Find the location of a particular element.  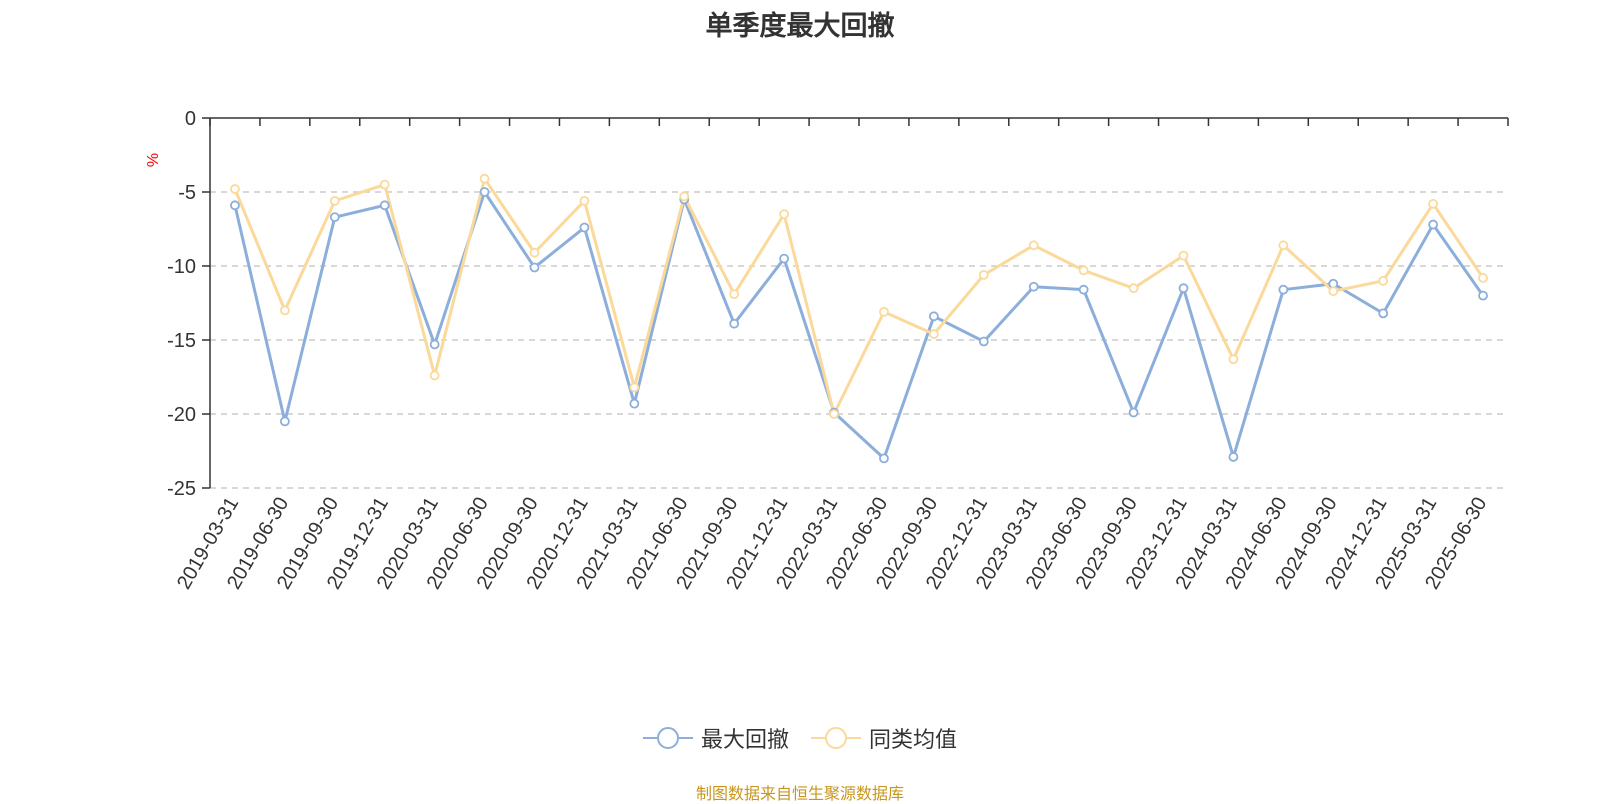

chart-legend: 最大回撤 同类均值 is located at coordinates (800, 738).